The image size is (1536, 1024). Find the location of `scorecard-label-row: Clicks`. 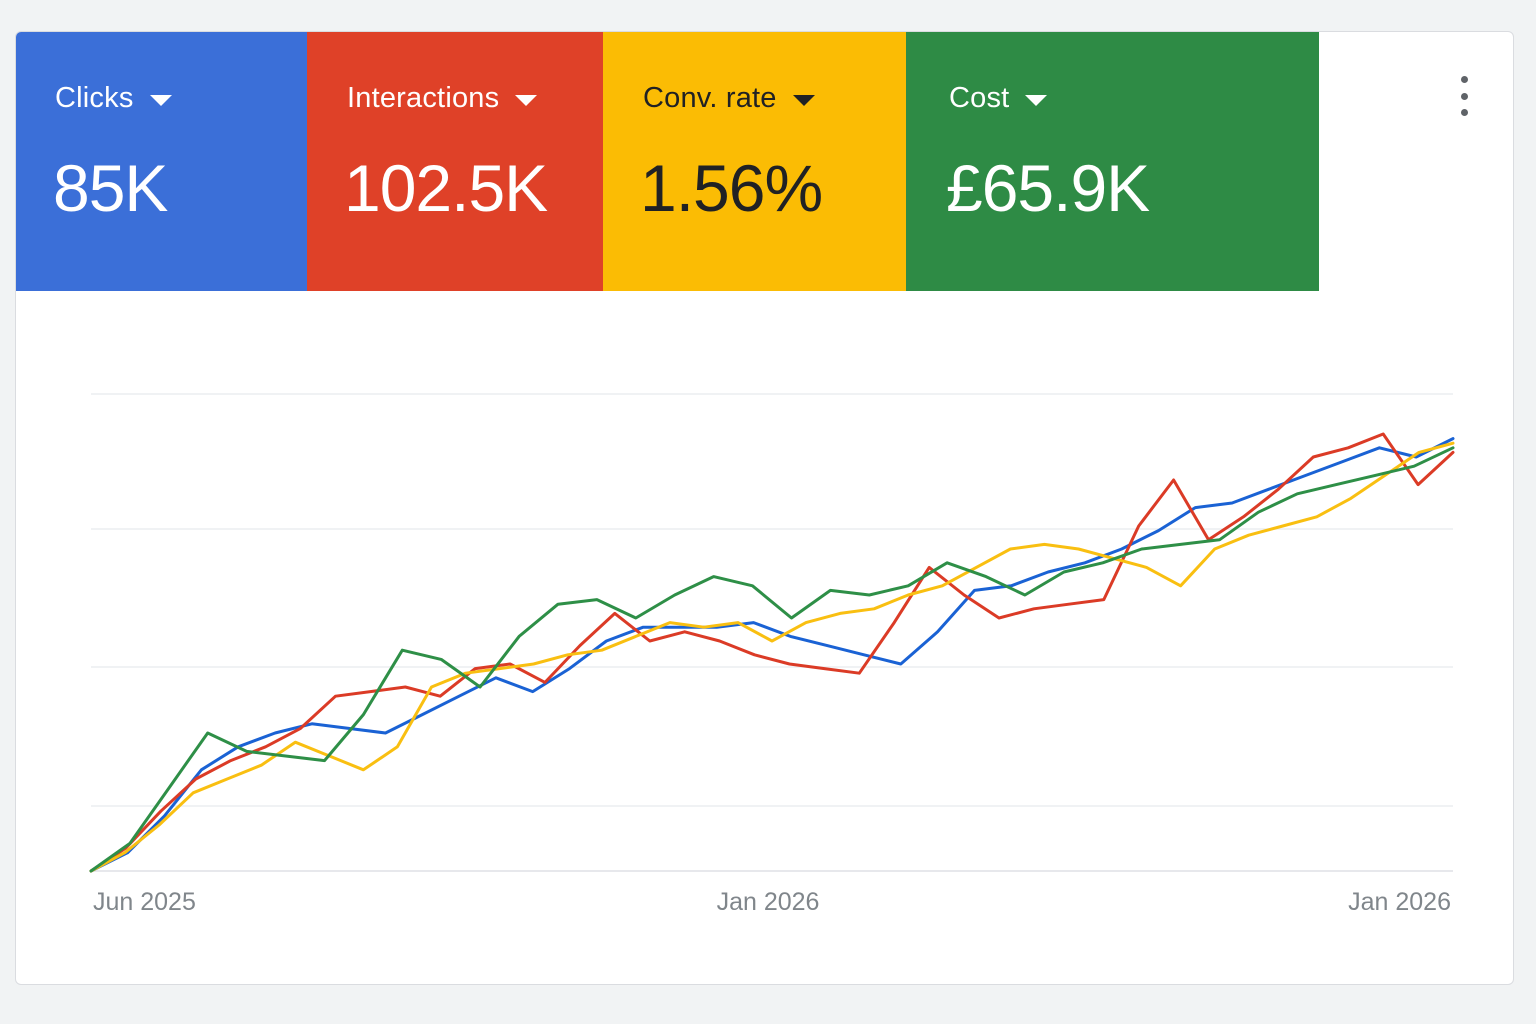

scorecard-label-row: Clicks is located at coordinates (113, 98).